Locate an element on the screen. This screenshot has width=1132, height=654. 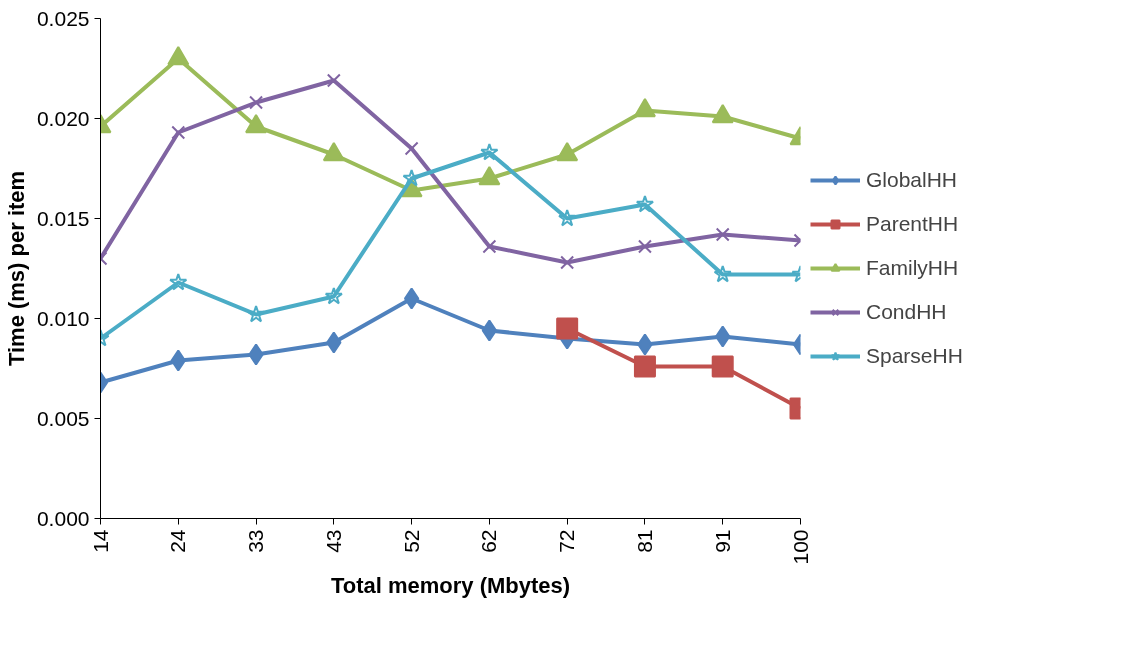
y-tick-label: 0.005 is located at coordinates (63, 418).